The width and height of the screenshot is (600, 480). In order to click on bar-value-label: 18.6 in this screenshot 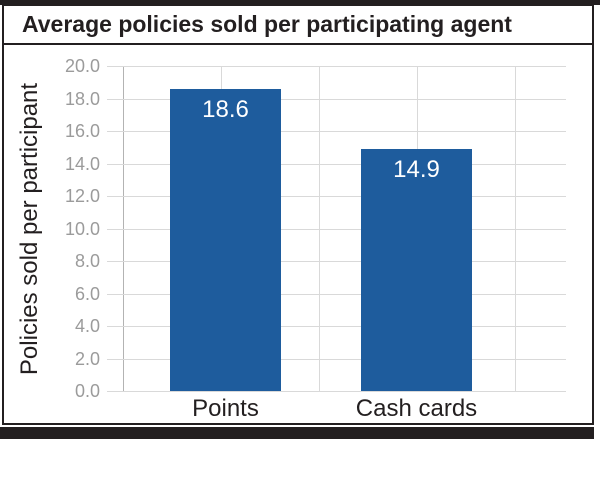, I will do `click(225, 109)`.